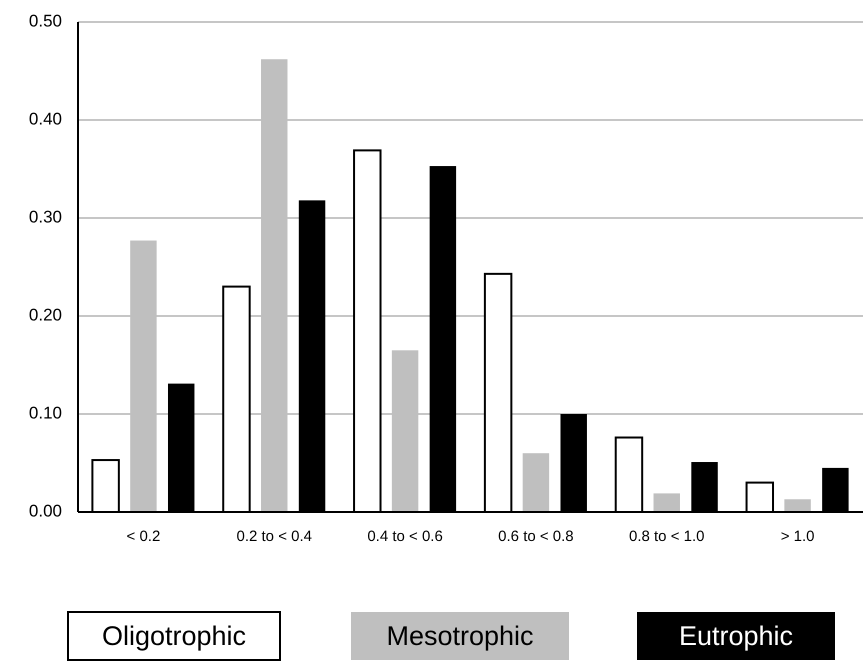  I want to click on x-tick-label: 0.8 to < 1.0, so click(666, 536).